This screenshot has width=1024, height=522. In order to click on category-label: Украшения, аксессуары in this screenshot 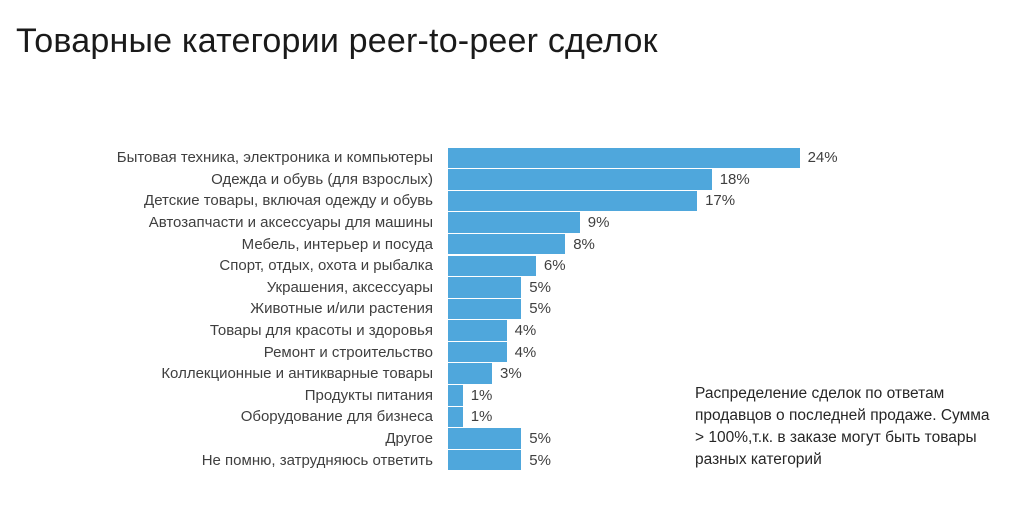, I will do `click(349, 287)`.